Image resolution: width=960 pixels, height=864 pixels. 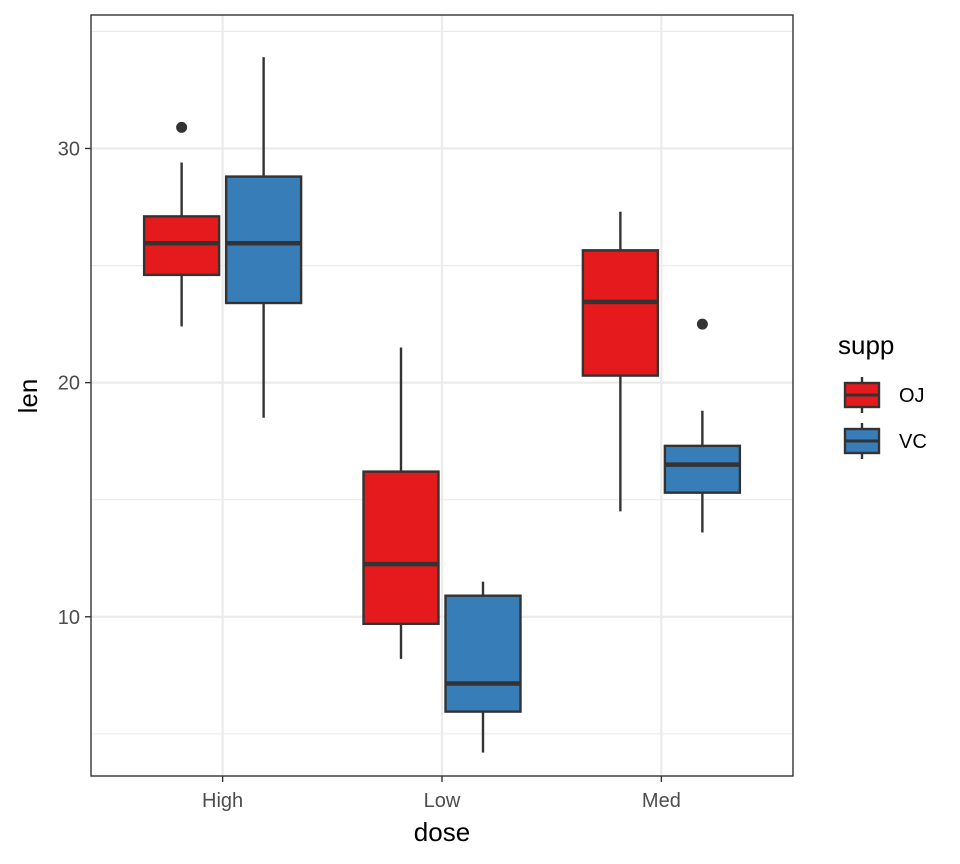 What do you see at coordinates (912, 396) in the screenshot?
I see `legend-label: OJ` at bounding box center [912, 396].